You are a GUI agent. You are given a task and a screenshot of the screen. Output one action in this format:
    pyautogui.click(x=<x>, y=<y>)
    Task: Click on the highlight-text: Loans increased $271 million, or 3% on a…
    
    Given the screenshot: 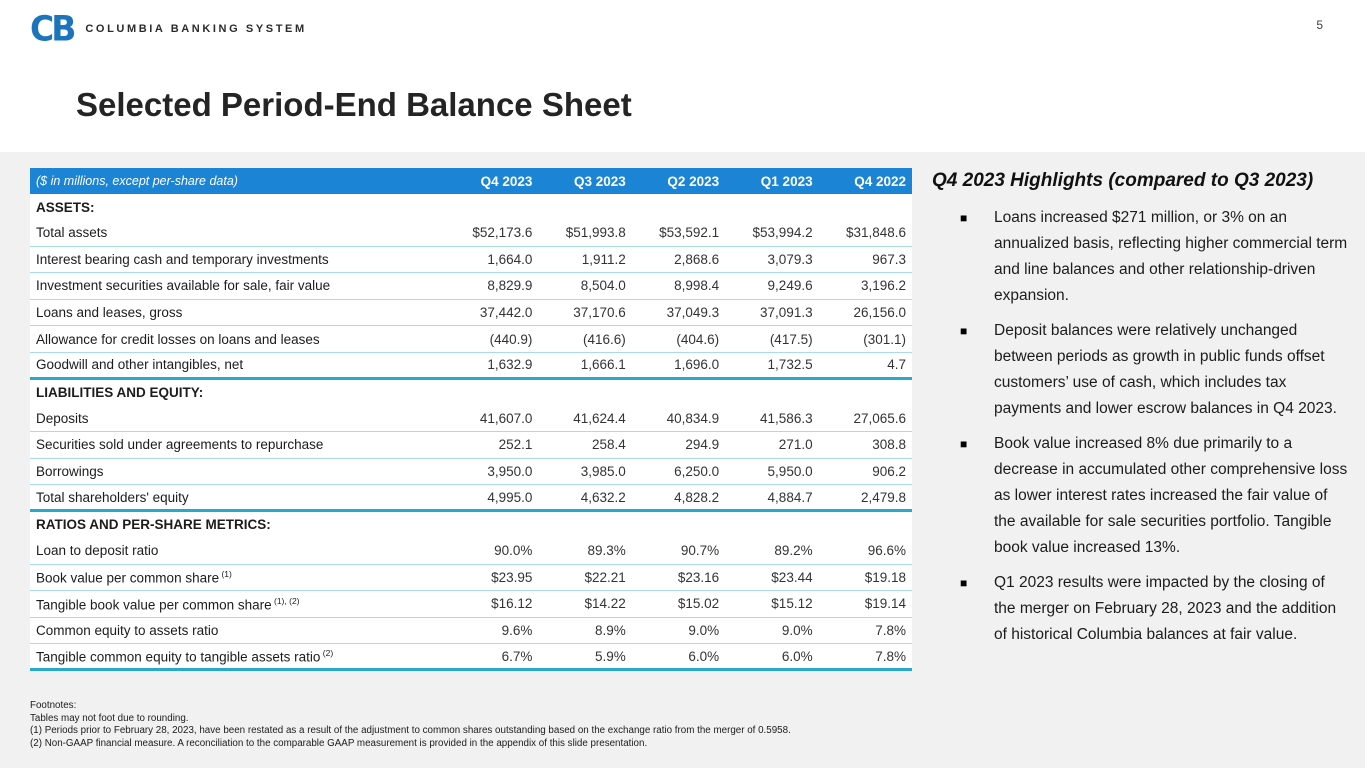 What is the action you would take?
    pyautogui.click(x=1171, y=256)
    